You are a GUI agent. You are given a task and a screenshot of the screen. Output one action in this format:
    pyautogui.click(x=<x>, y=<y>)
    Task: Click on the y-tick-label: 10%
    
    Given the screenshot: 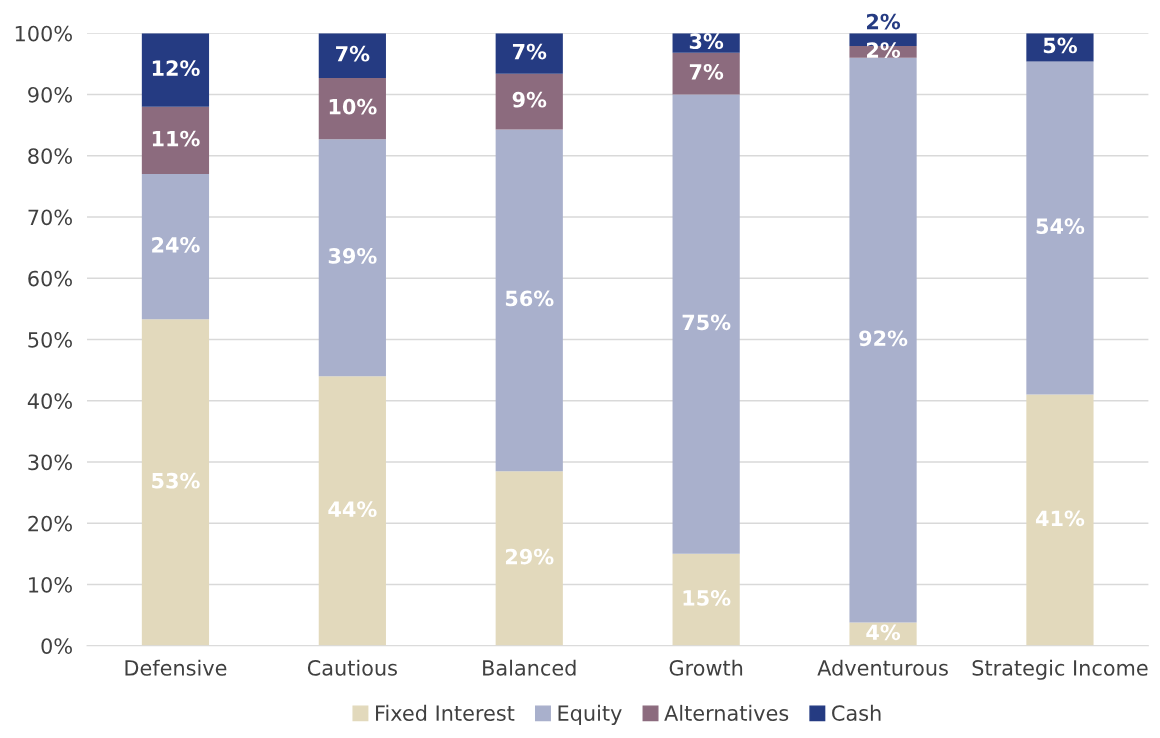 What is the action you would take?
    pyautogui.click(x=50, y=584)
    